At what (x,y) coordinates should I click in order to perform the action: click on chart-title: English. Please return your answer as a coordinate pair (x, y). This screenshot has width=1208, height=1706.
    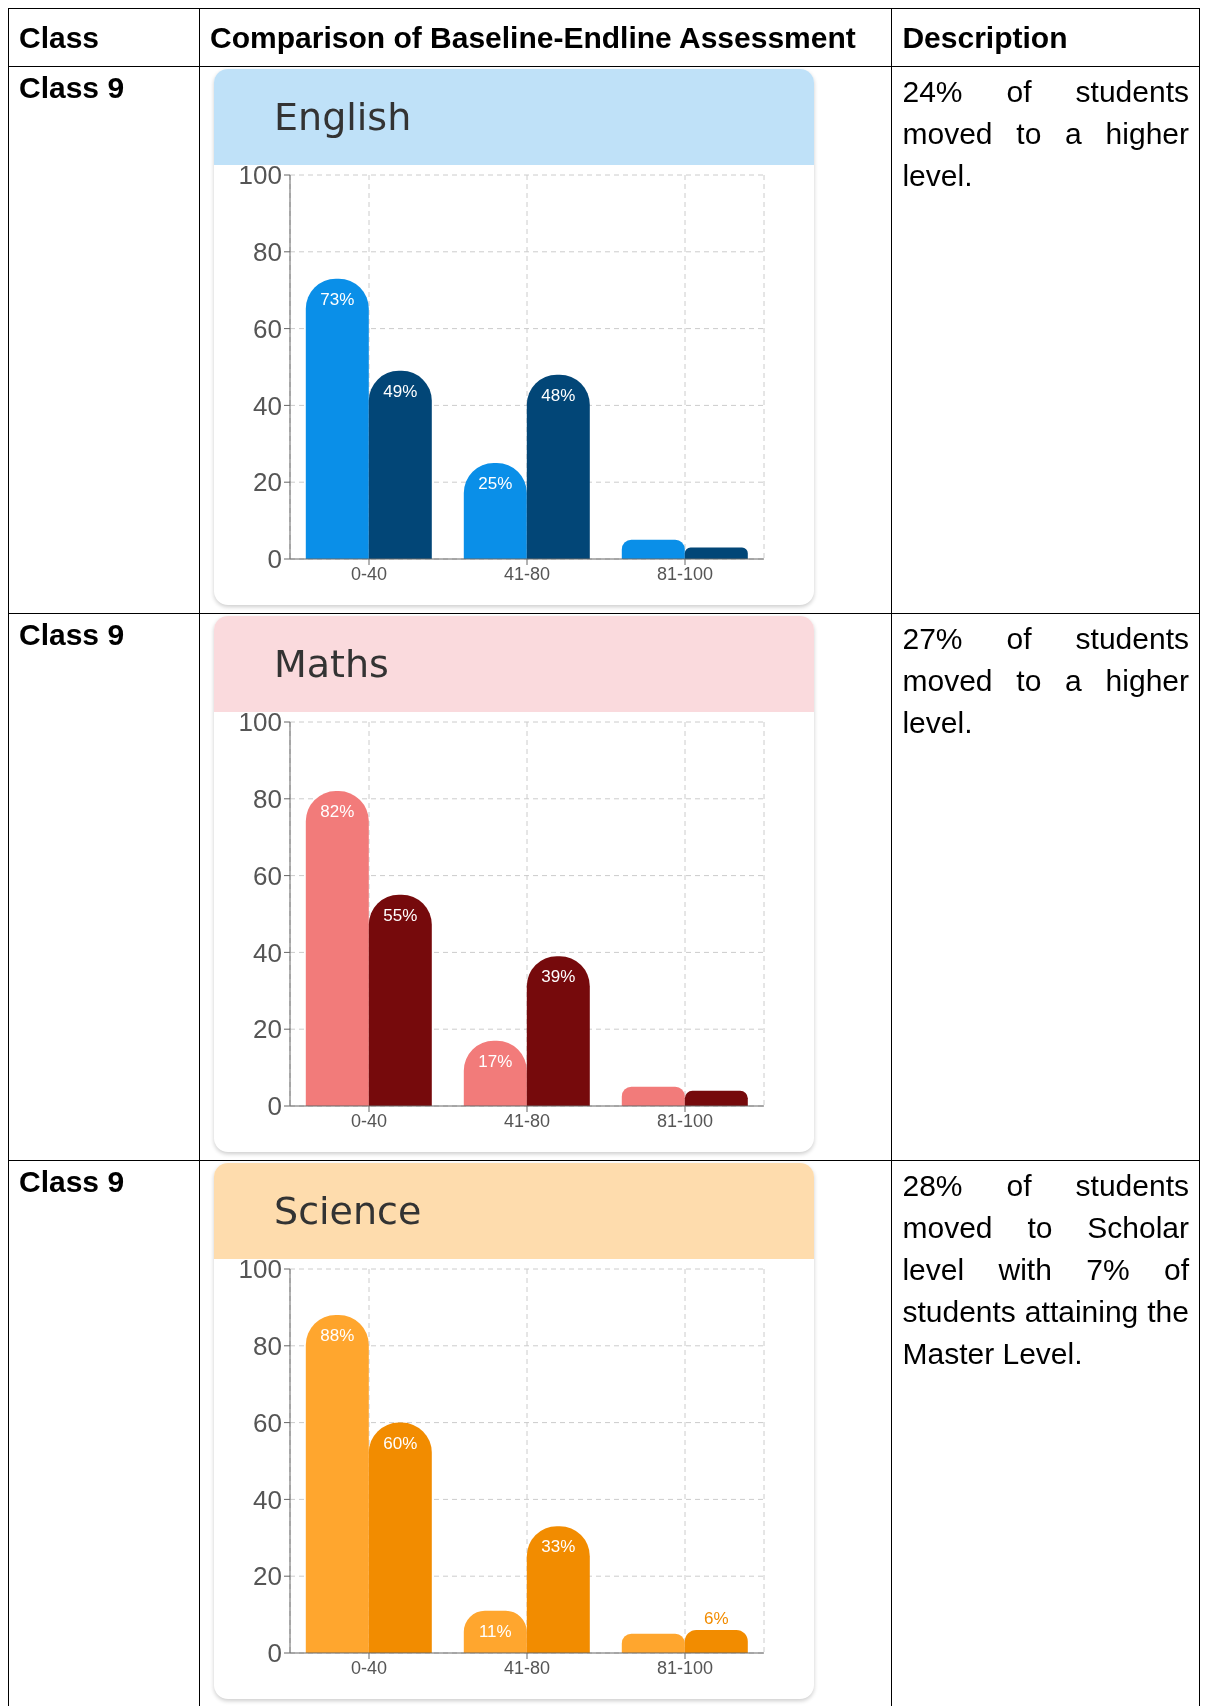
    Looking at the image, I should click on (343, 117).